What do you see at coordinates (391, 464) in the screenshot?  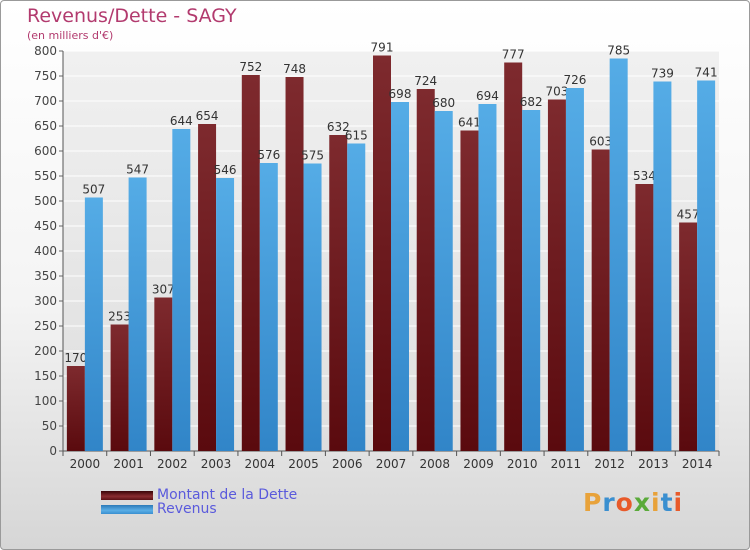 I see `x-tick-label: 2007` at bounding box center [391, 464].